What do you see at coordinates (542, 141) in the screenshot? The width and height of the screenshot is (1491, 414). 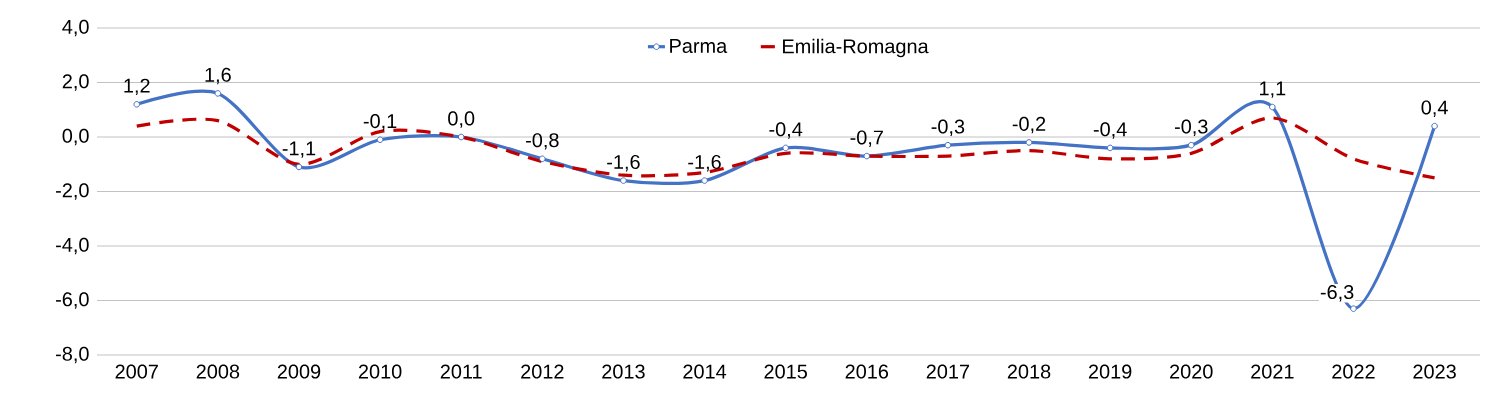 I see `data-label: -0,8` at bounding box center [542, 141].